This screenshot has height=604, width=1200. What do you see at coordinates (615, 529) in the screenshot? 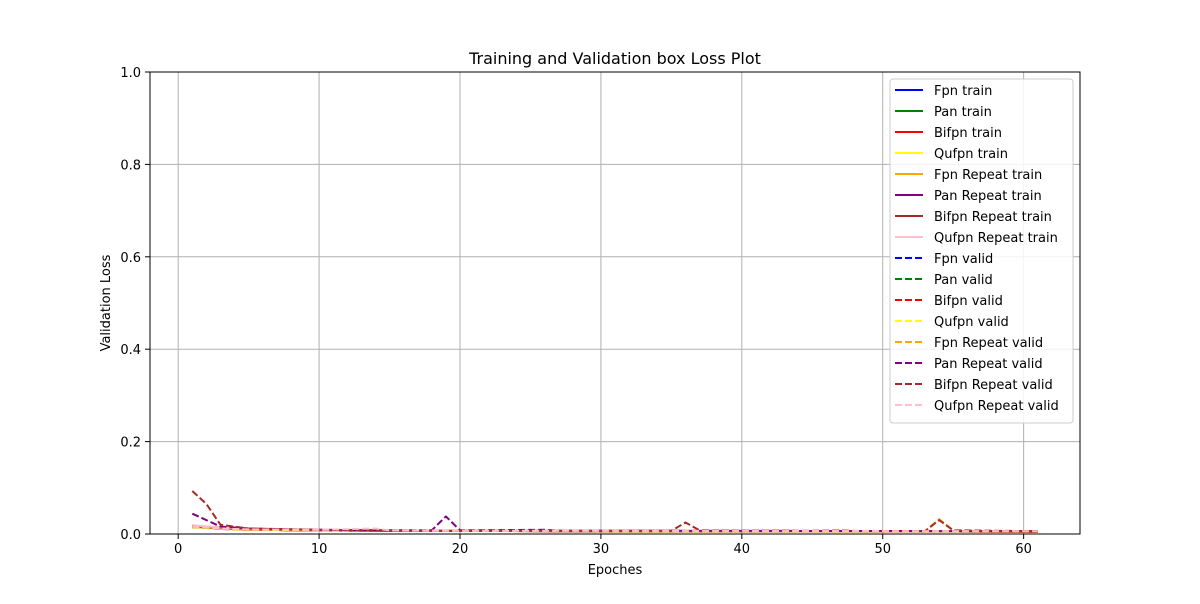
I see `series-line-qufpn-repeat-valid` at bounding box center [615, 529].